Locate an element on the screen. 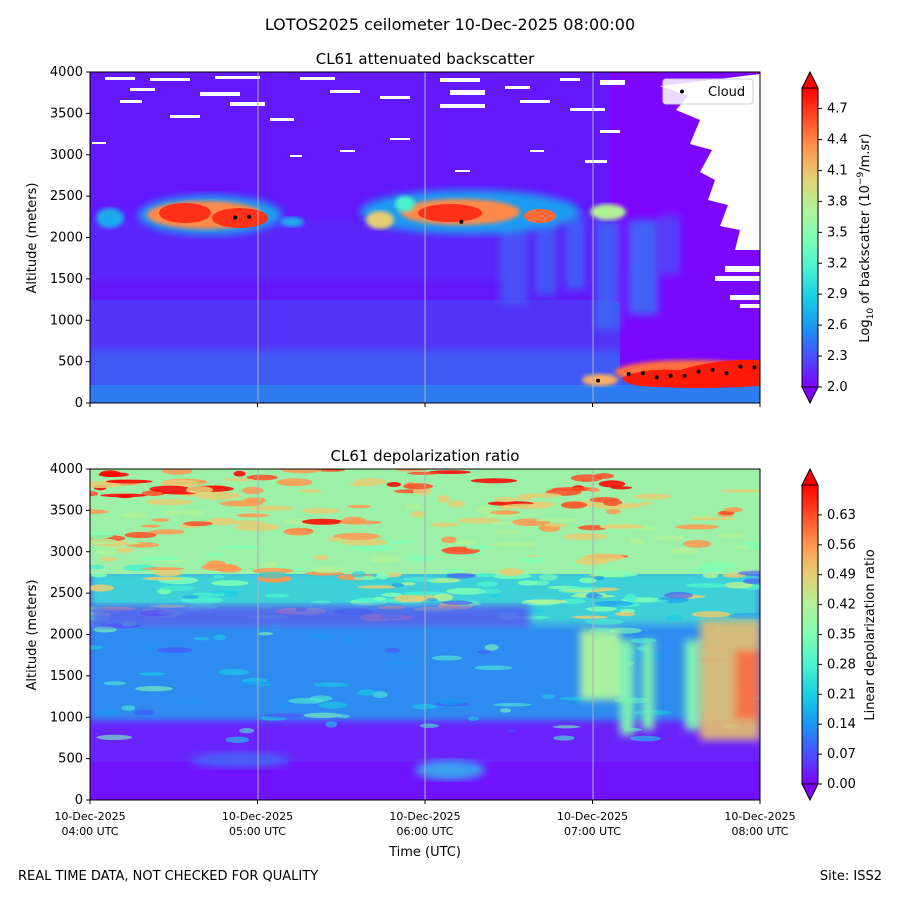 The image size is (900, 900). site-label: Site: ISS2 is located at coordinates (850, 876).